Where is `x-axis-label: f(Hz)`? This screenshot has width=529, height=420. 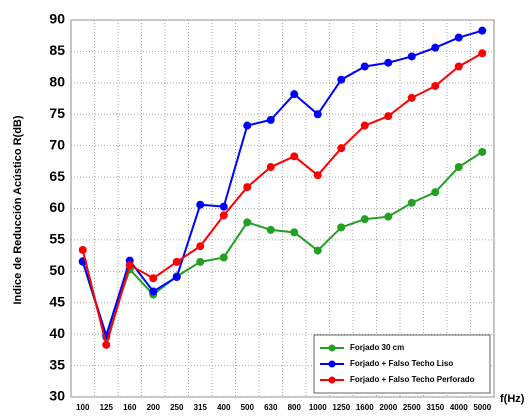 x-axis-label: f(Hz) is located at coordinates (512, 399).